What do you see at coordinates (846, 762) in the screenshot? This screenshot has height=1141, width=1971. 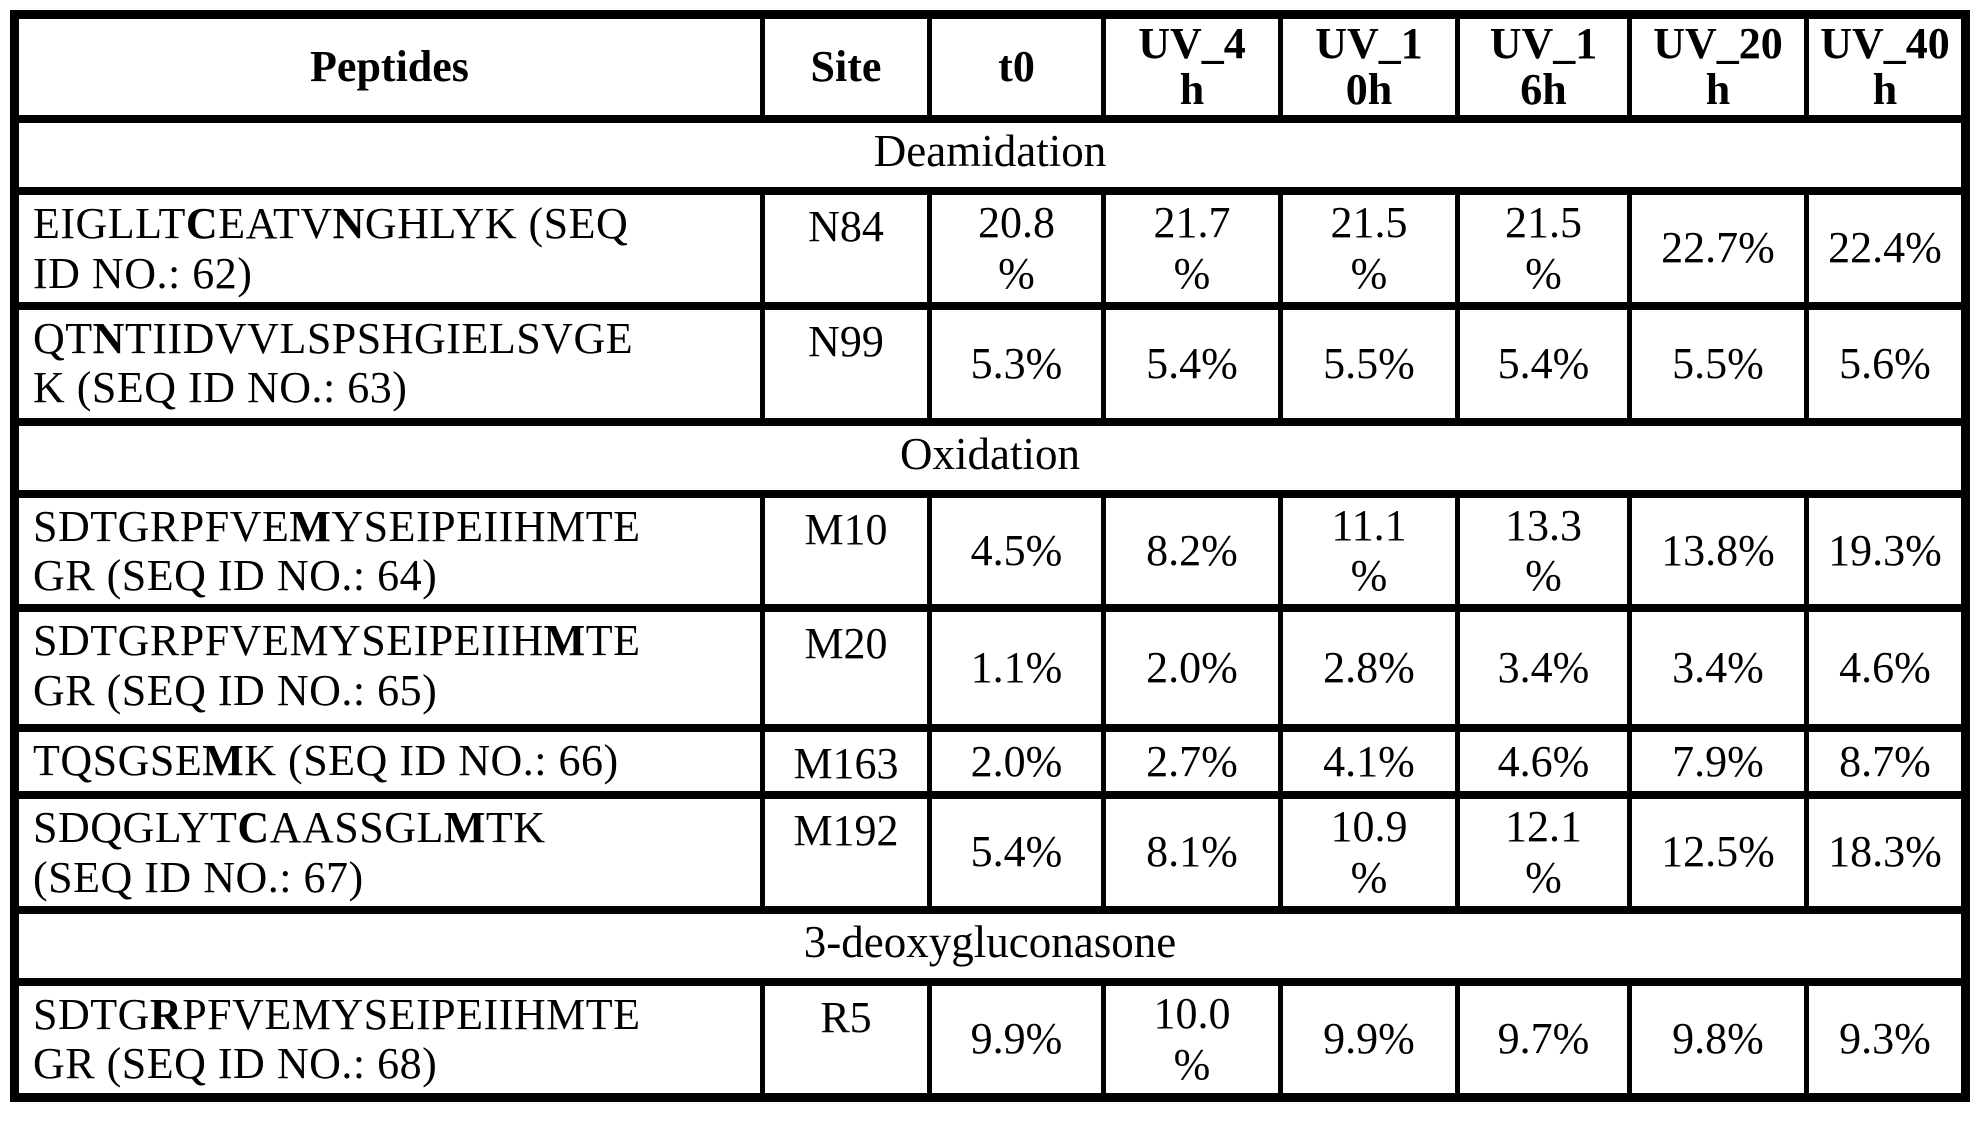 I see `site-cell: M163` at bounding box center [846, 762].